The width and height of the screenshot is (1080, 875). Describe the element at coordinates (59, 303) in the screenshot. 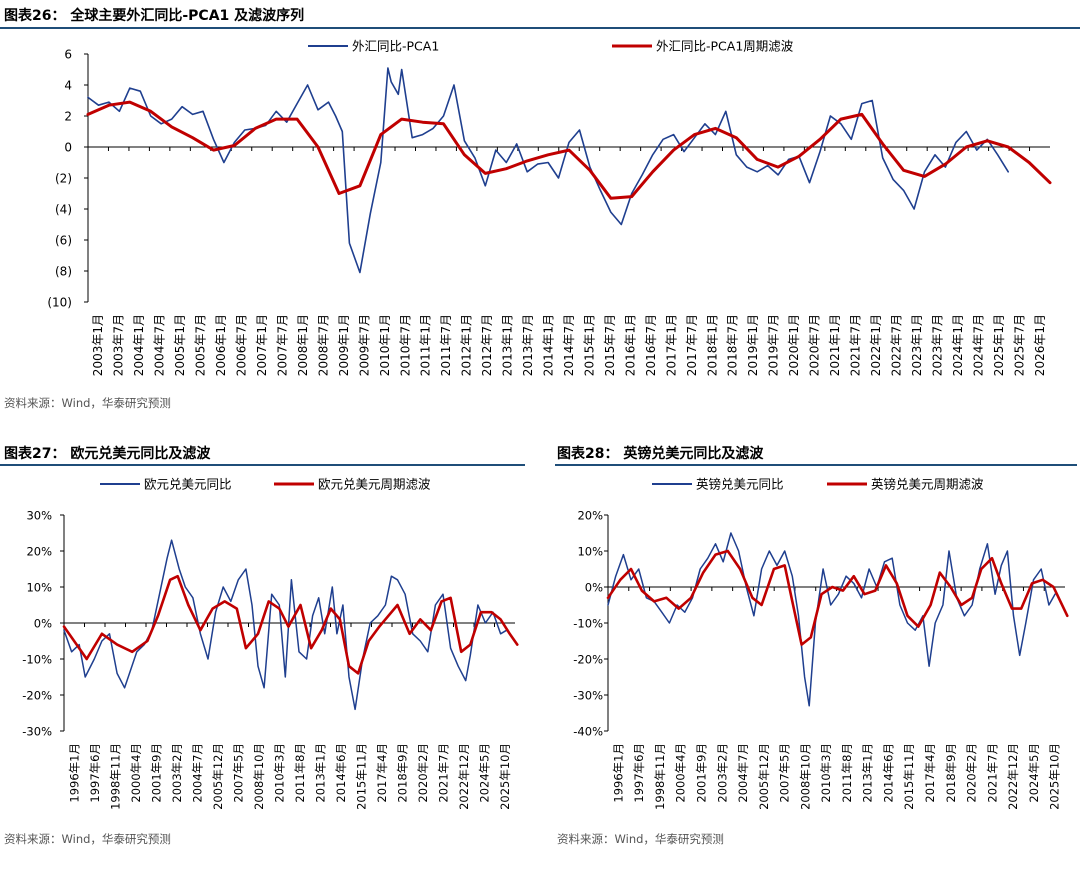

I see `y-tick-label: (10)` at that location.